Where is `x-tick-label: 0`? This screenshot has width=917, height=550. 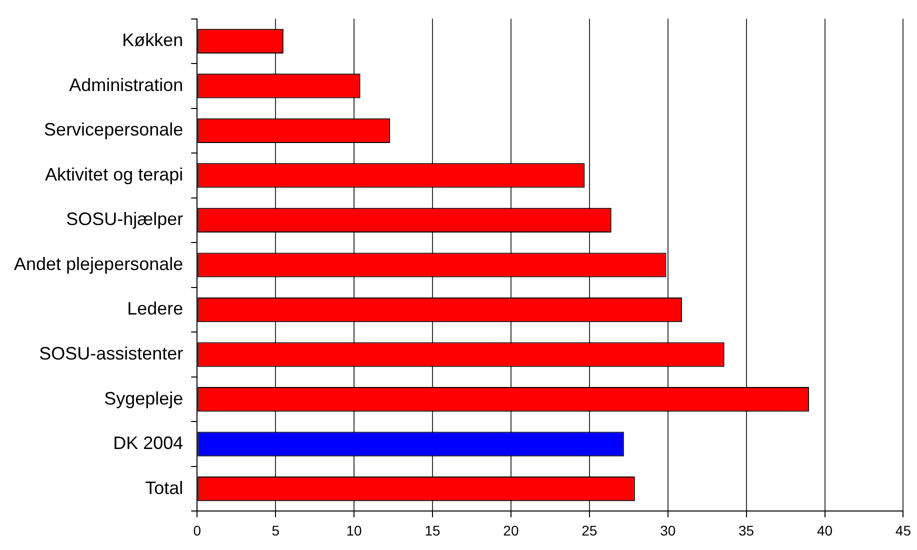
x-tick-label: 0 is located at coordinates (197, 530).